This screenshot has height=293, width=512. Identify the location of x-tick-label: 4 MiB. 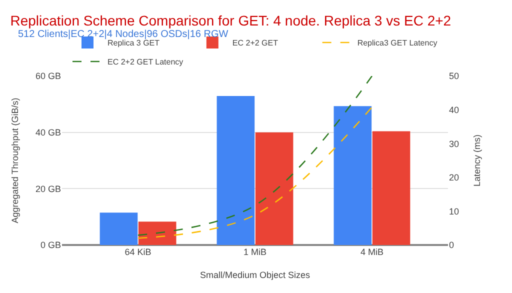
(372, 252).